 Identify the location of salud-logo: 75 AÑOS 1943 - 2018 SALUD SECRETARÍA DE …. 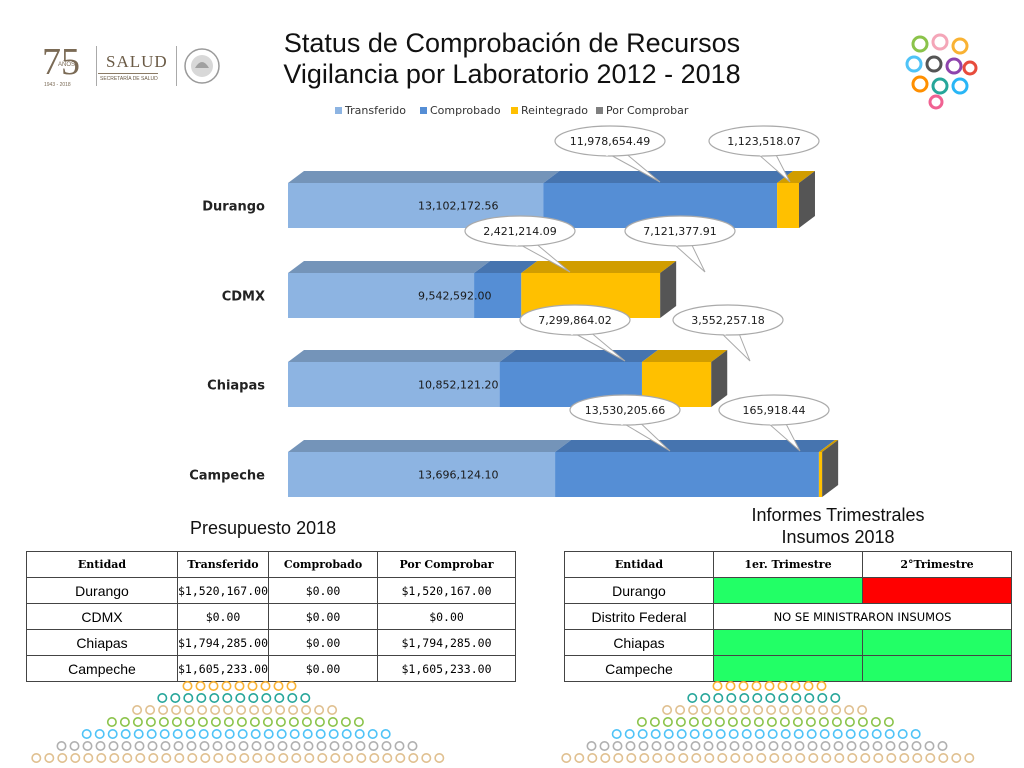
(133, 65).